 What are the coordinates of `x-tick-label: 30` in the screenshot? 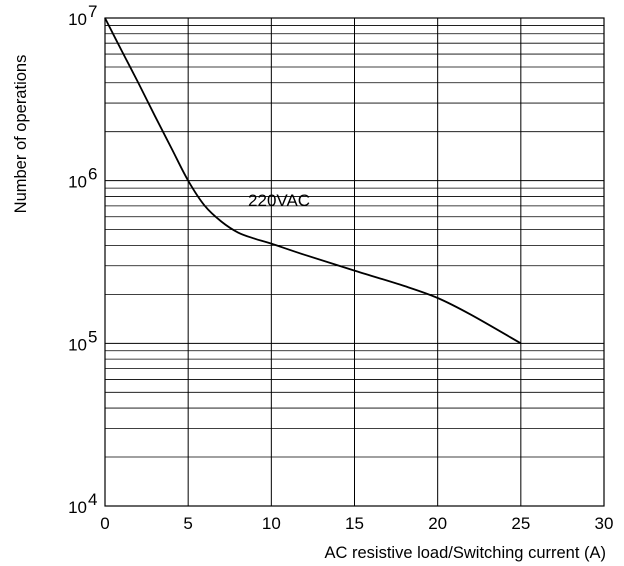 It's located at (604, 523).